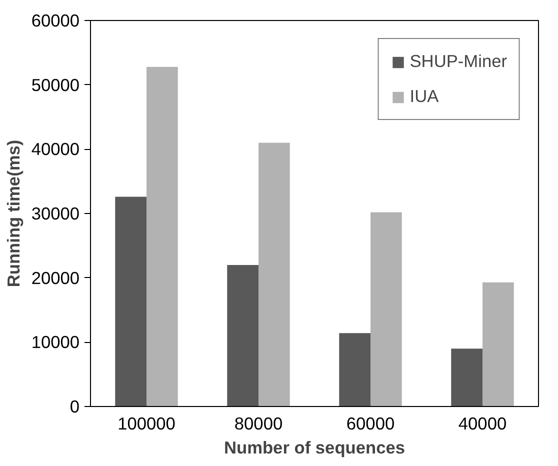 This screenshot has height=466, width=558. What do you see at coordinates (75, 406) in the screenshot?
I see `y-tick-label: 0` at bounding box center [75, 406].